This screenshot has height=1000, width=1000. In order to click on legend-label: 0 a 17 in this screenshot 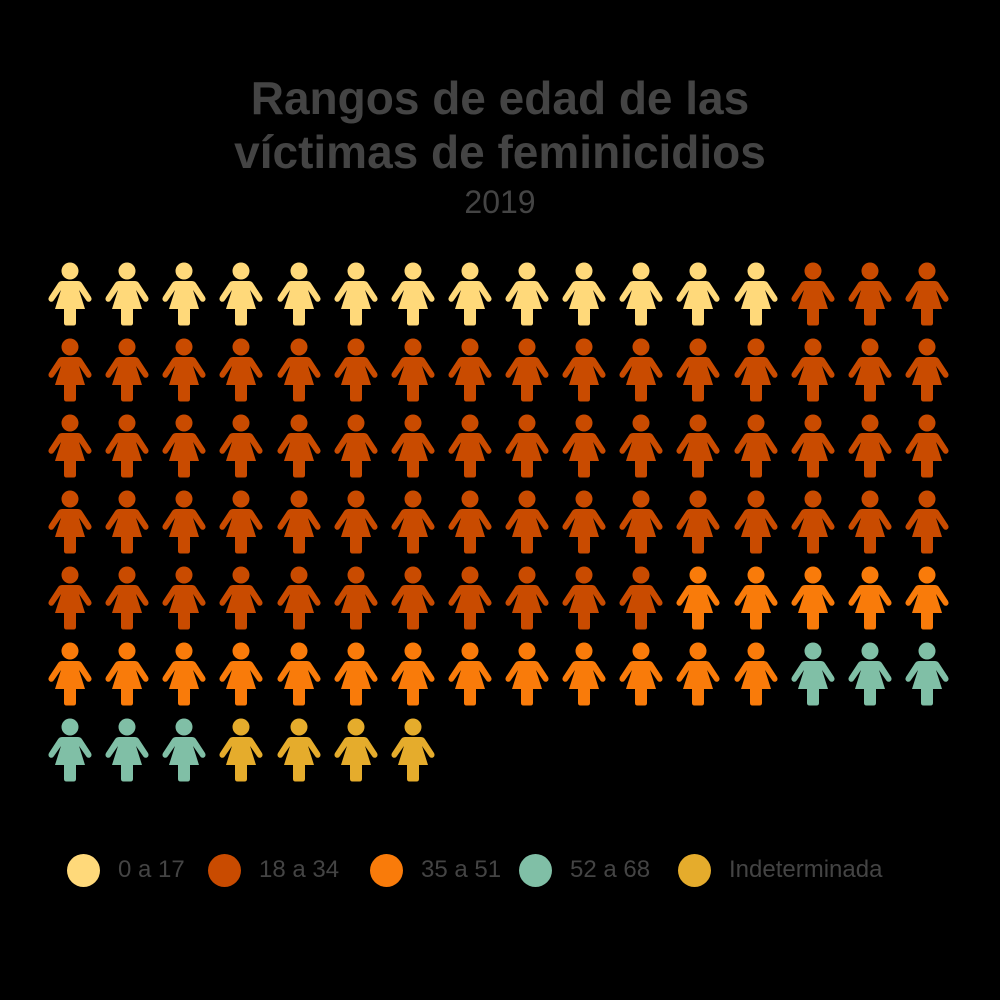, I will do `click(151, 869)`.